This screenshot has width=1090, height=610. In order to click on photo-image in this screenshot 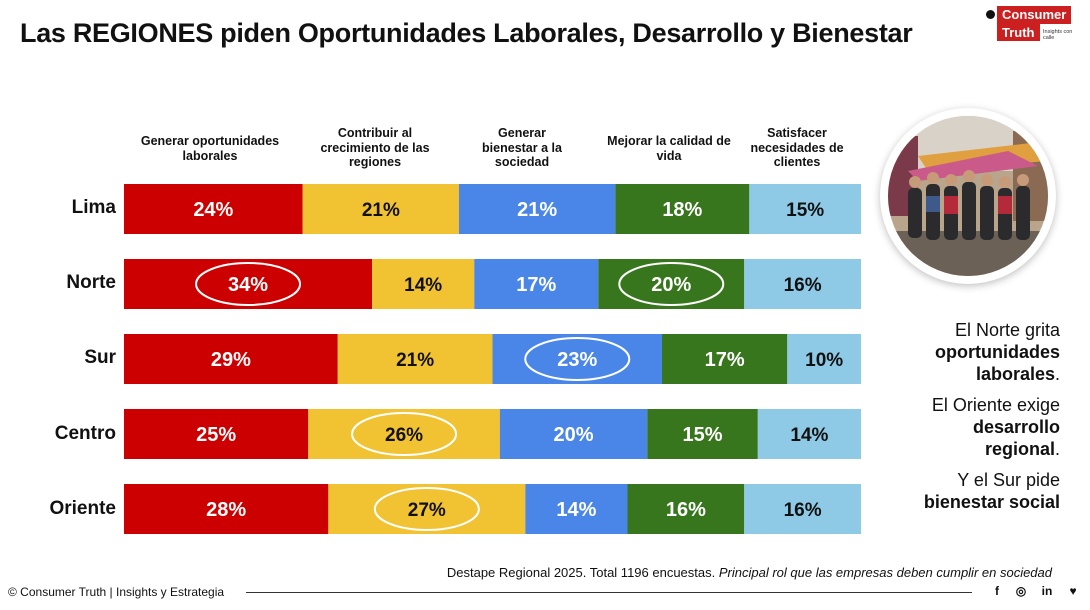, I will do `click(968, 196)`.